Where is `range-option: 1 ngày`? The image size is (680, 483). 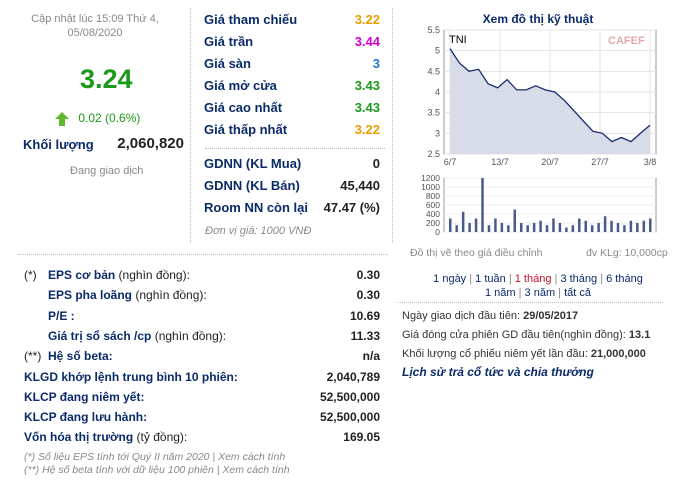 range-option: 1 ngày is located at coordinates (450, 279).